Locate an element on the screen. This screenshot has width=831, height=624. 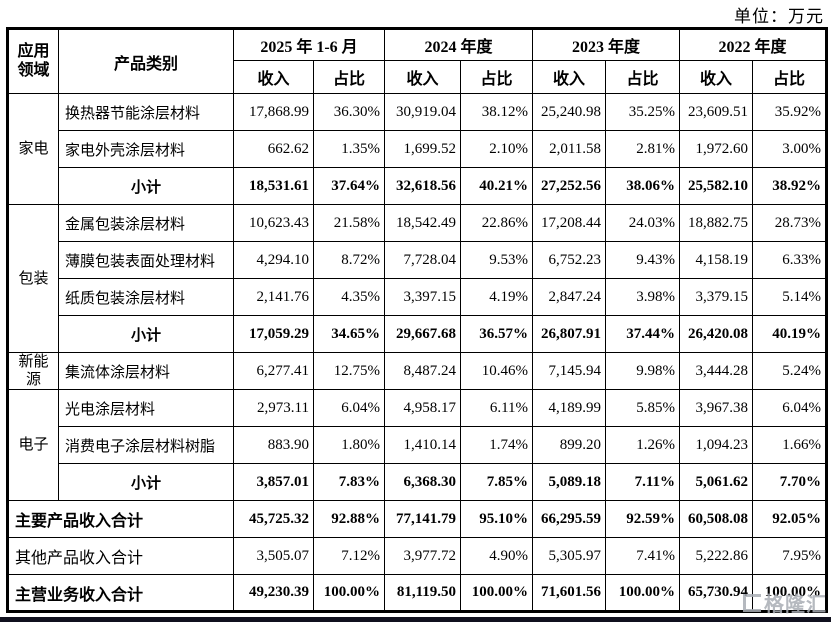
ratio-value-cell: 7.85% is located at coordinates (496, 482).